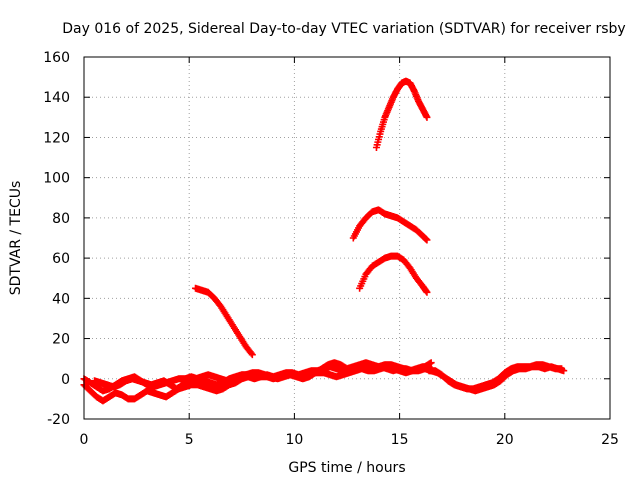 The height and width of the screenshot is (480, 640). What do you see at coordinates (505, 440) in the screenshot?
I see `x-tick-label: 20` at bounding box center [505, 440].